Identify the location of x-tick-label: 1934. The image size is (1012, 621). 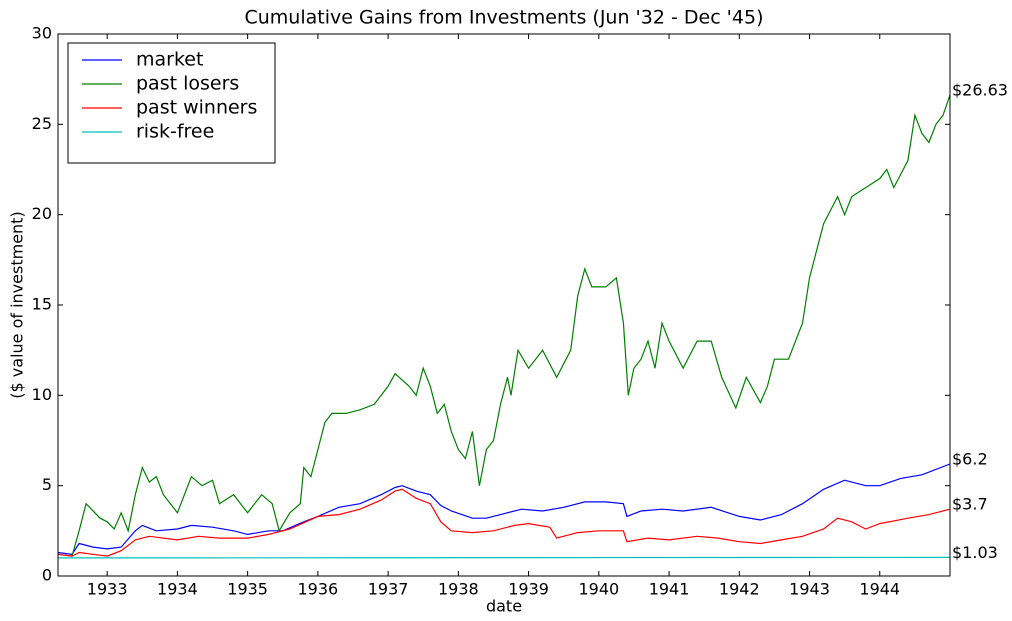
(177, 589).